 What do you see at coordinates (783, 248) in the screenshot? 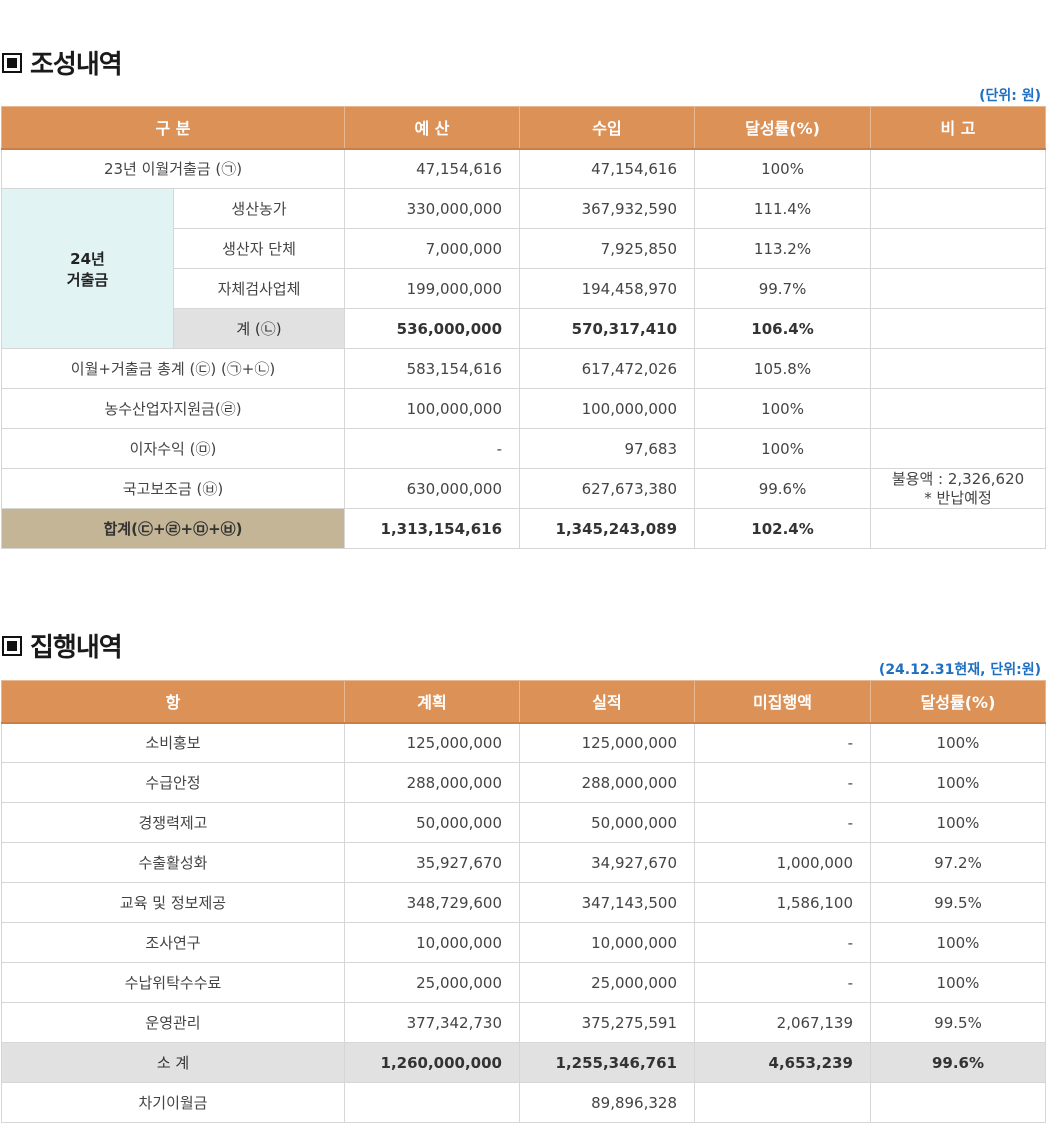
I see `rate-cell: 113.2%` at bounding box center [783, 248].